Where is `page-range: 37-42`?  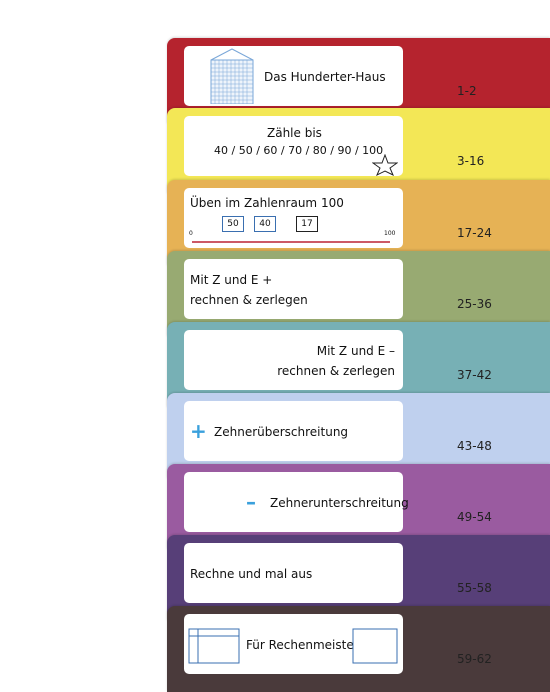
page-range: 37-42 is located at coordinates (474, 375).